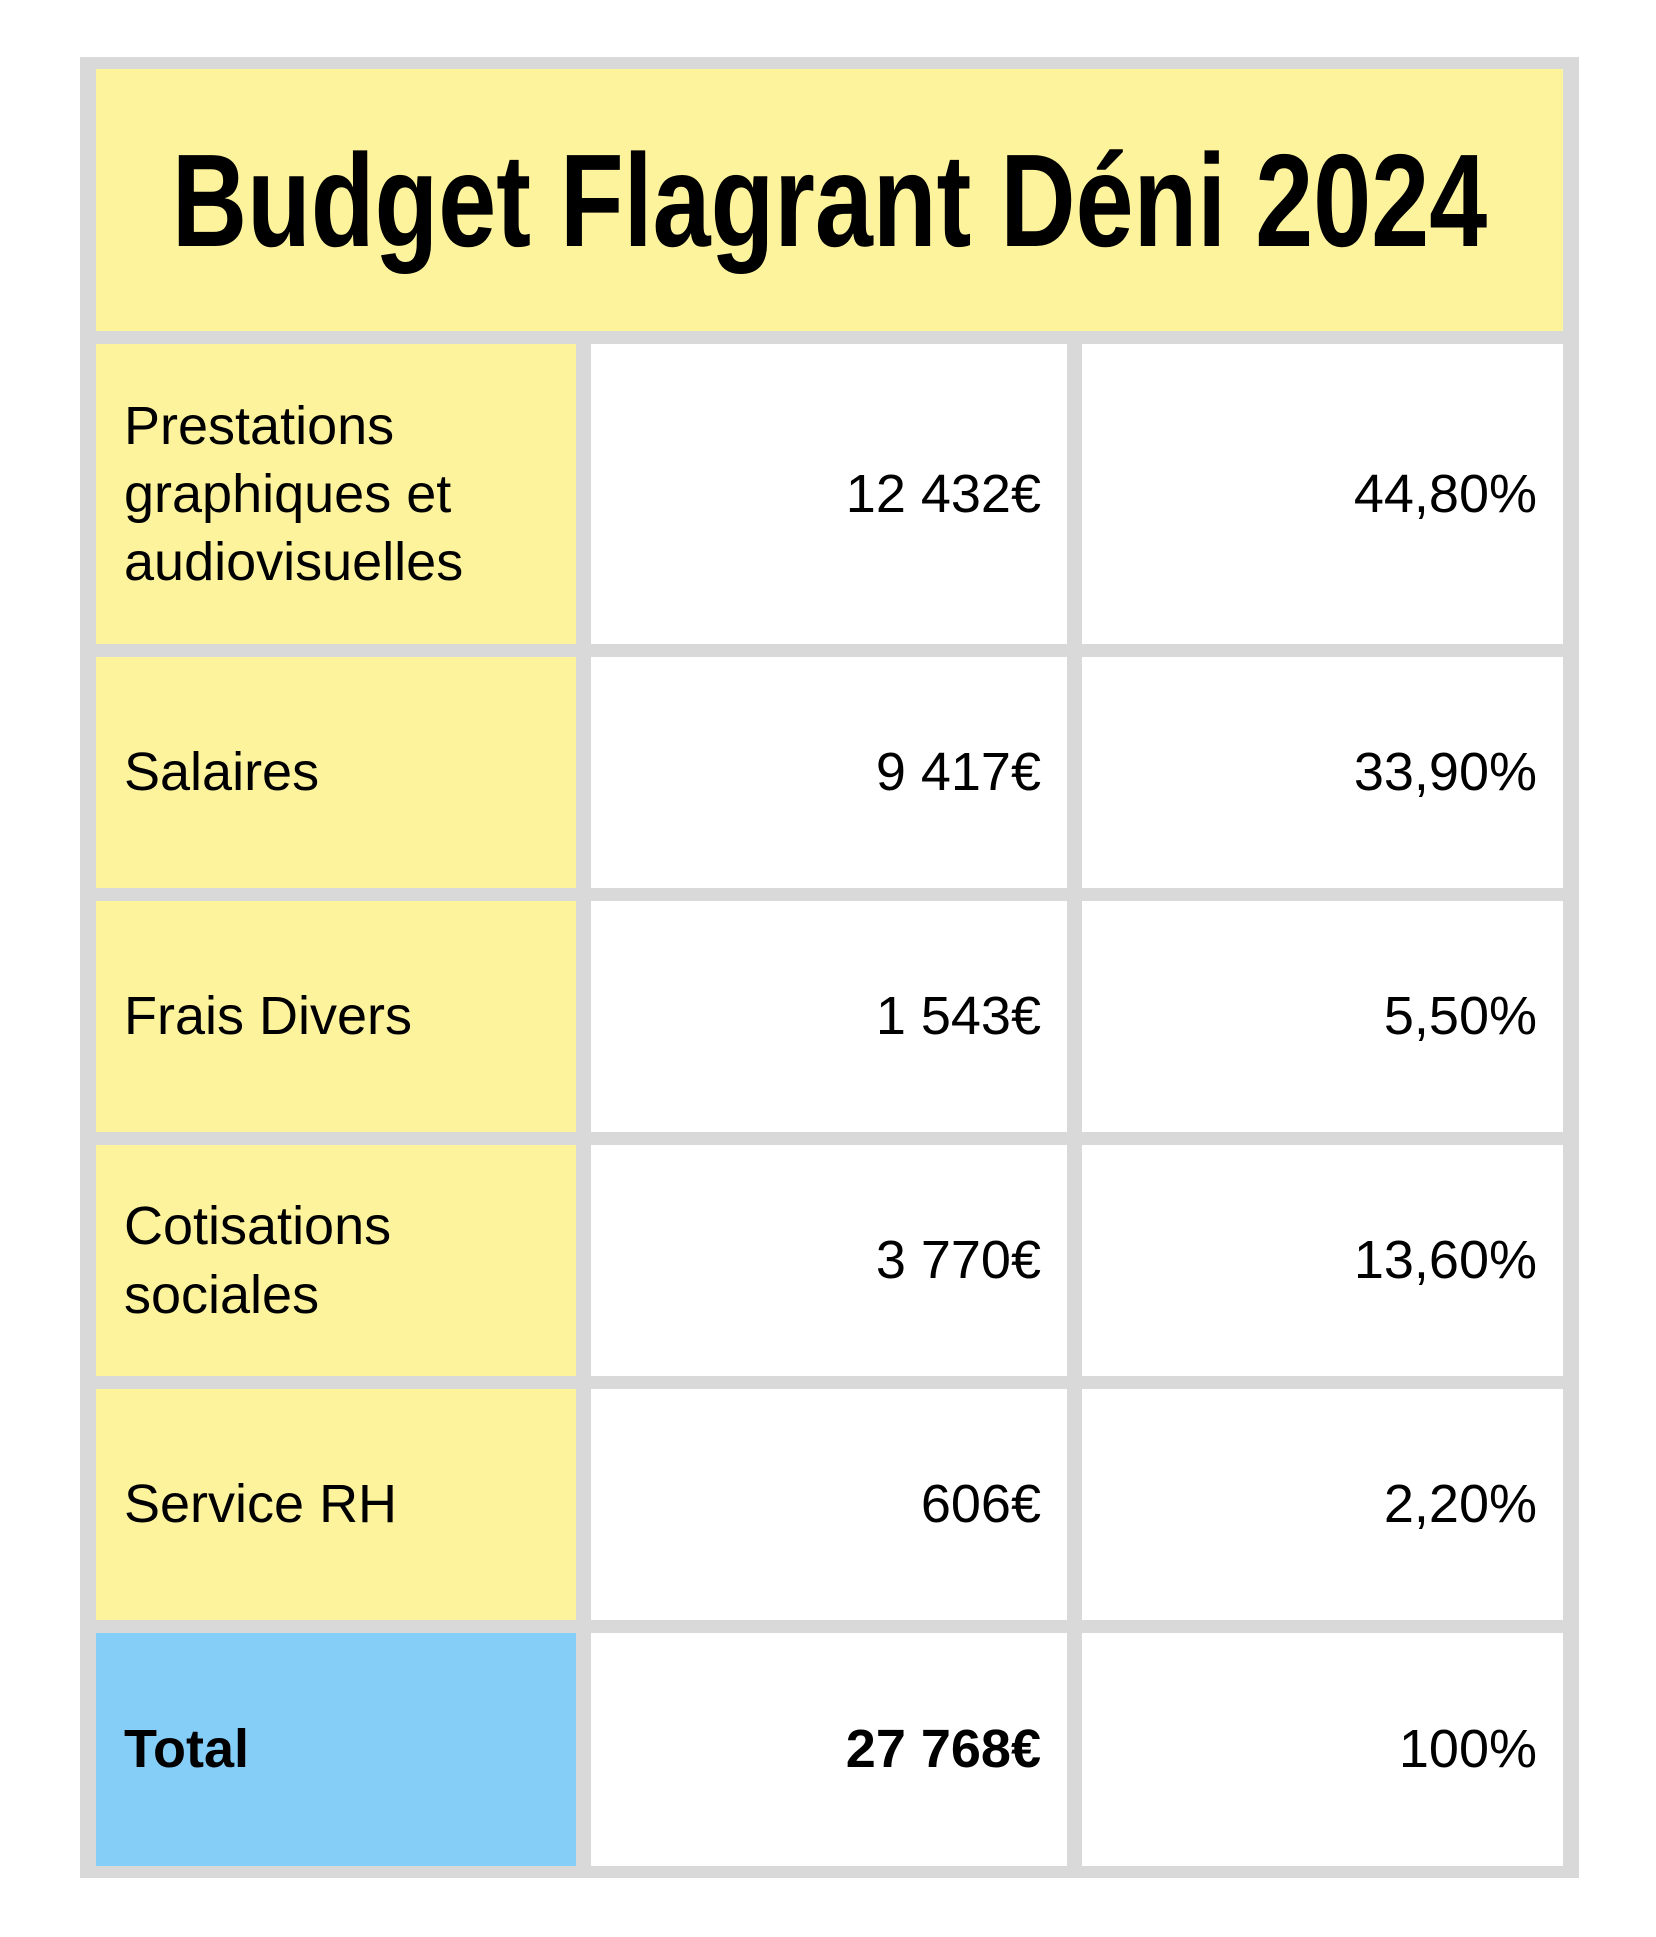 The height and width of the screenshot is (1937, 1656). I want to click on amount-cell-service-rh: 606€, so click(829, 1504).